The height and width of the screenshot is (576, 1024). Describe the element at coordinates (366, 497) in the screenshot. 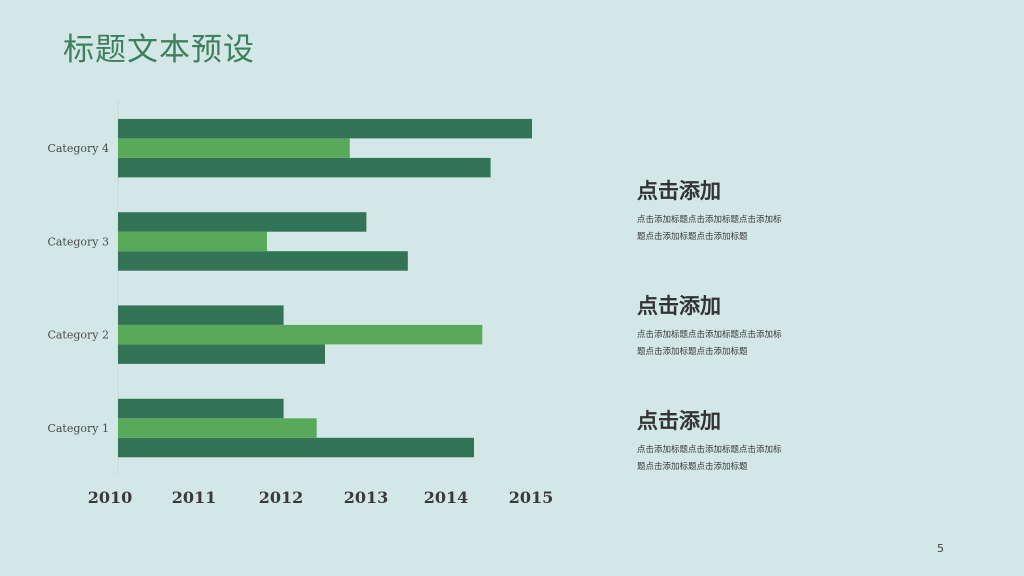

I see `x-tick-label: 2013` at that location.